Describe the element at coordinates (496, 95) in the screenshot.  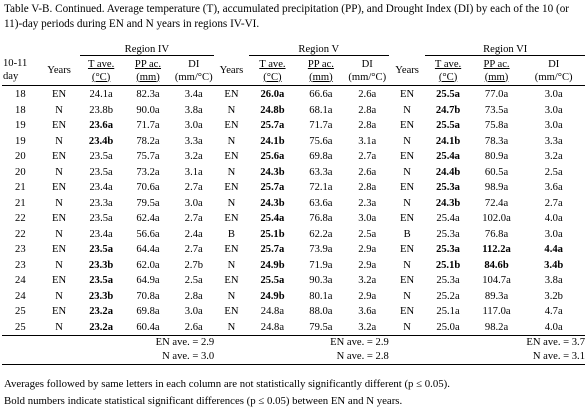
I see `precipitation-cell: 77.0a` at that location.